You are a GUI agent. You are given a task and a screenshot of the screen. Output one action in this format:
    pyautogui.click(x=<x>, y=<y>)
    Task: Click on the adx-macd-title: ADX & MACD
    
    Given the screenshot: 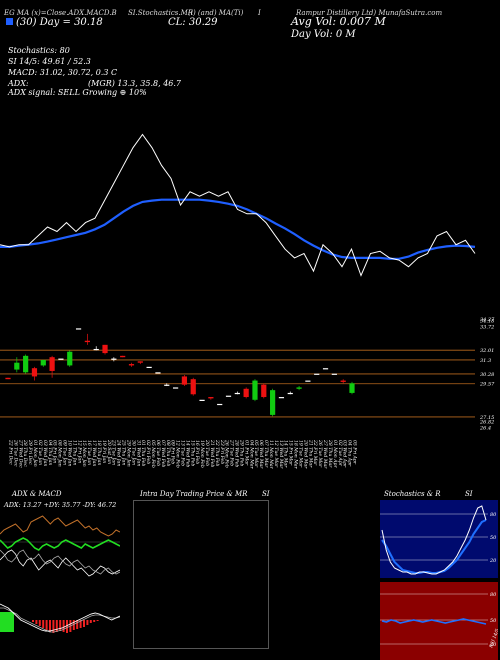 What is the action you would take?
    pyautogui.click(x=37, y=494)
    